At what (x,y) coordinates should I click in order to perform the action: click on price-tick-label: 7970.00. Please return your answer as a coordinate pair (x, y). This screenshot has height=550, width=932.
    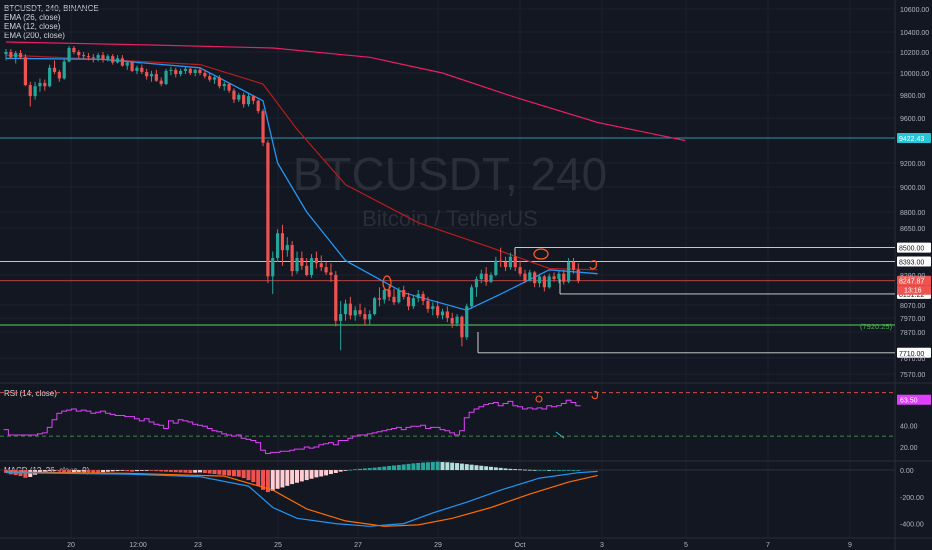
    Looking at the image, I should click on (912, 319).